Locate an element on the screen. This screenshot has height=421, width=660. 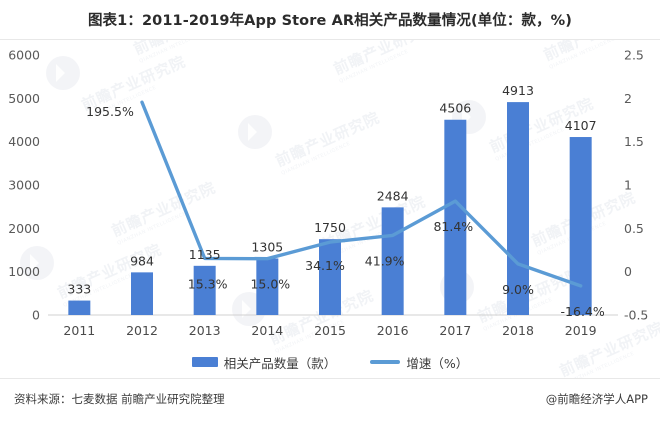
growth-value-label-2017: 81.4% is located at coordinates (453, 226).